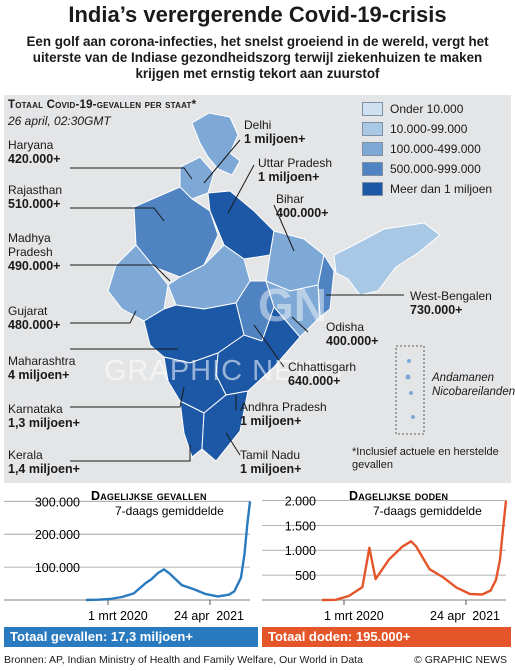 The image size is (515, 671). Describe the element at coordinates (34, 318) in the screenshot. I see `state-label-gujarat: Gujarat 480.000+` at that location.